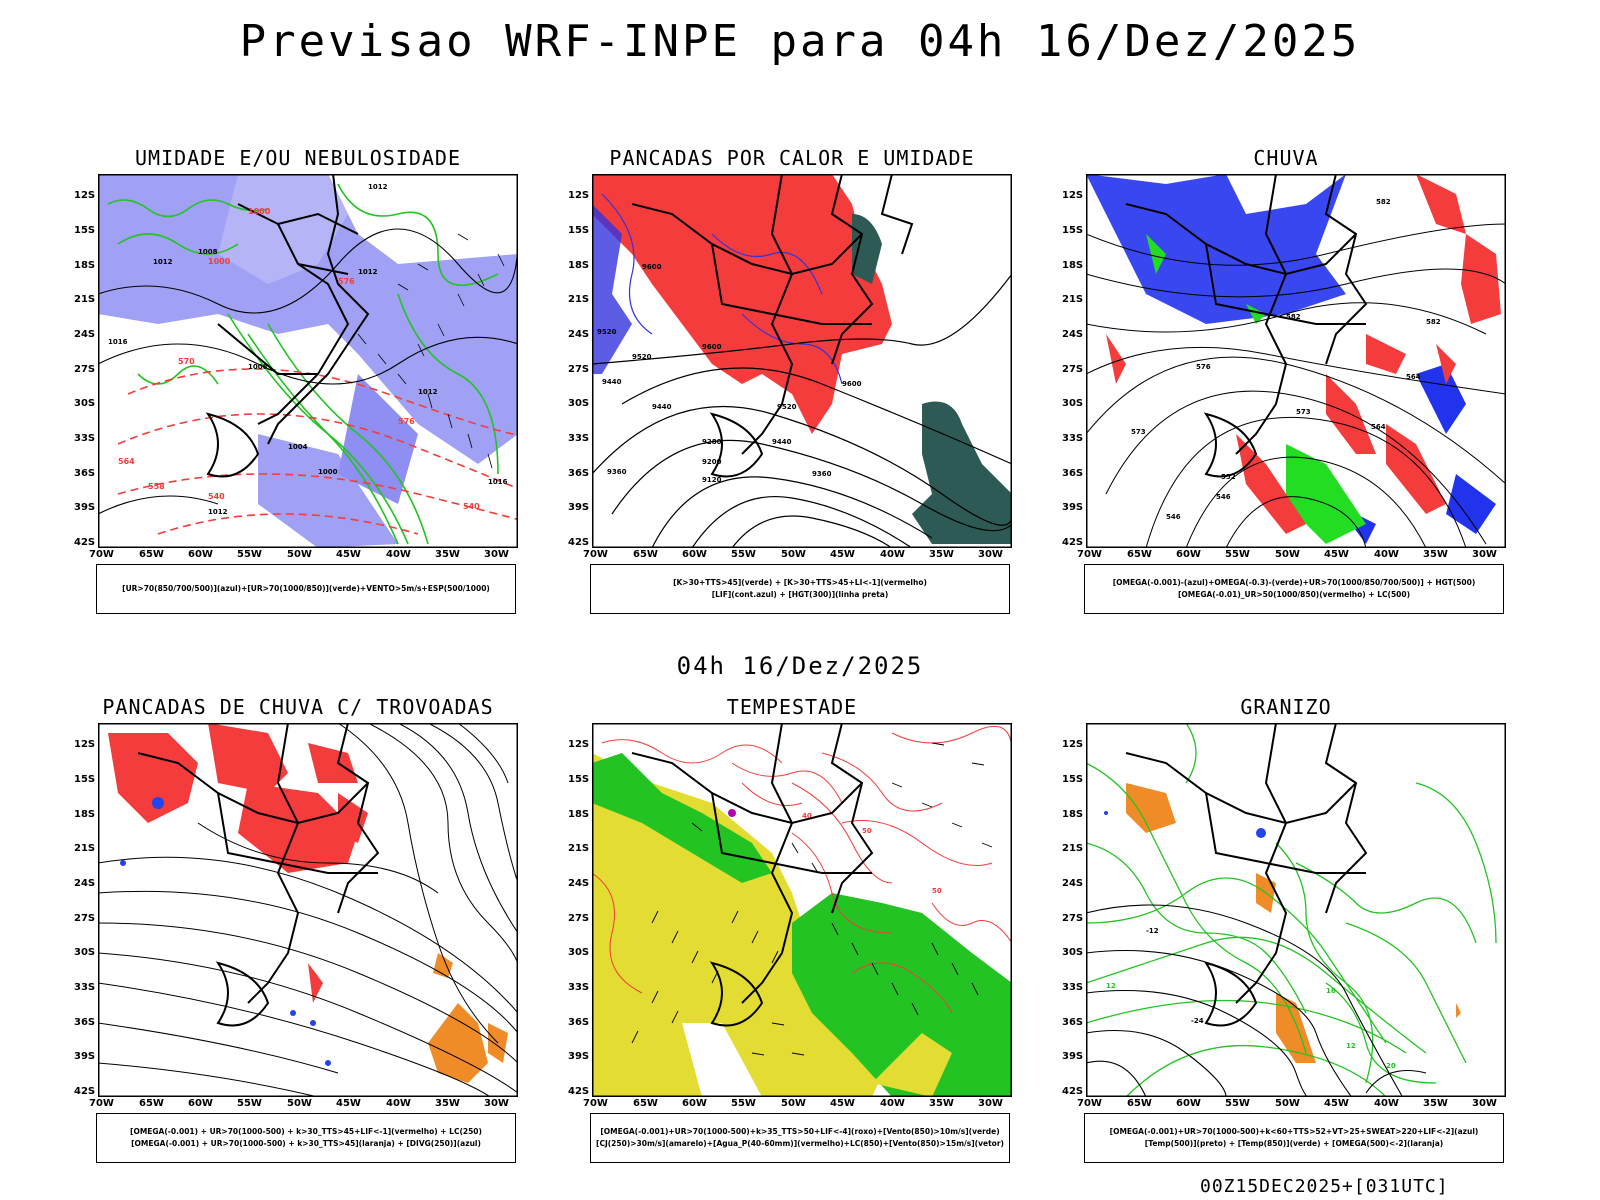 The width and height of the screenshot is (1600, 1200). Describe the element at coordinates (579, 369) in the screenshot. I see `lat-tick-label: 27S` at that location.